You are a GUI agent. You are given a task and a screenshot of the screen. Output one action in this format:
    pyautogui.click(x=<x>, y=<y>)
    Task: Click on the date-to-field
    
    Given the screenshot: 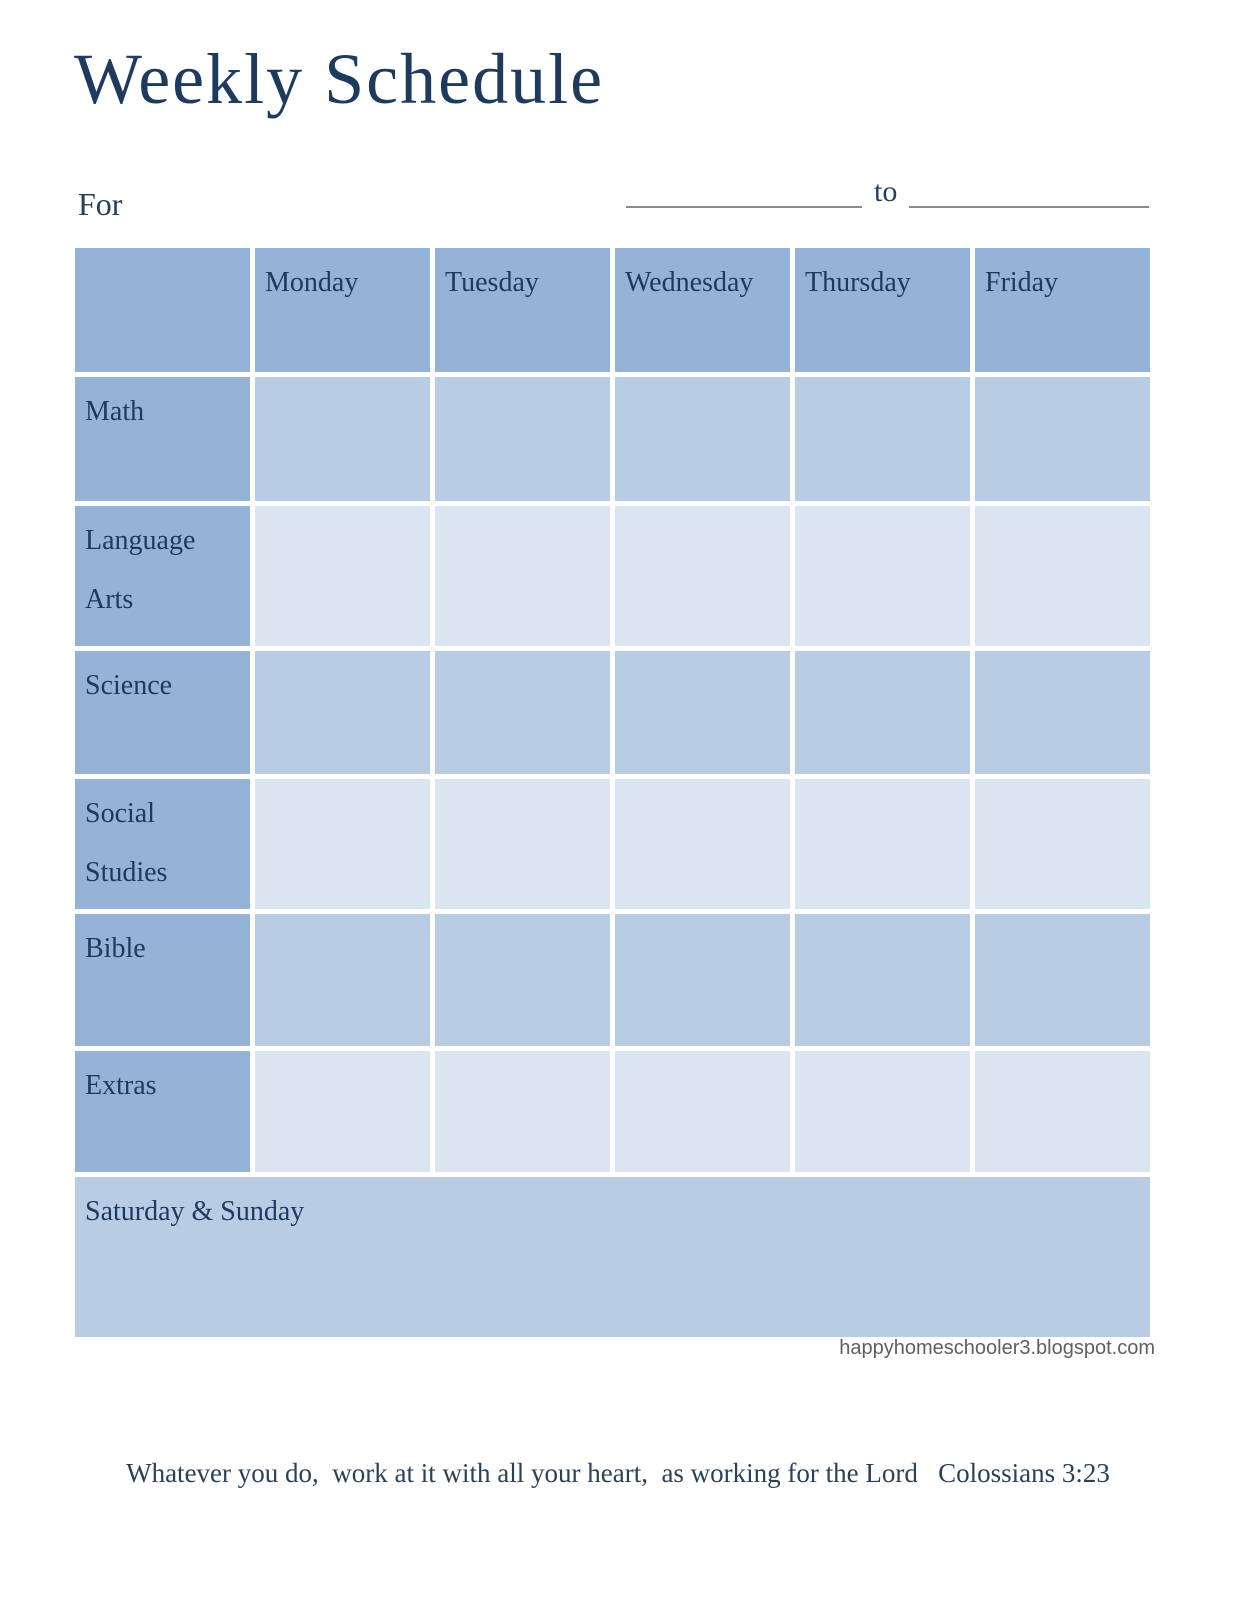 What is the action you would take?
    pyautogui.click(x=1029, y=190)
    